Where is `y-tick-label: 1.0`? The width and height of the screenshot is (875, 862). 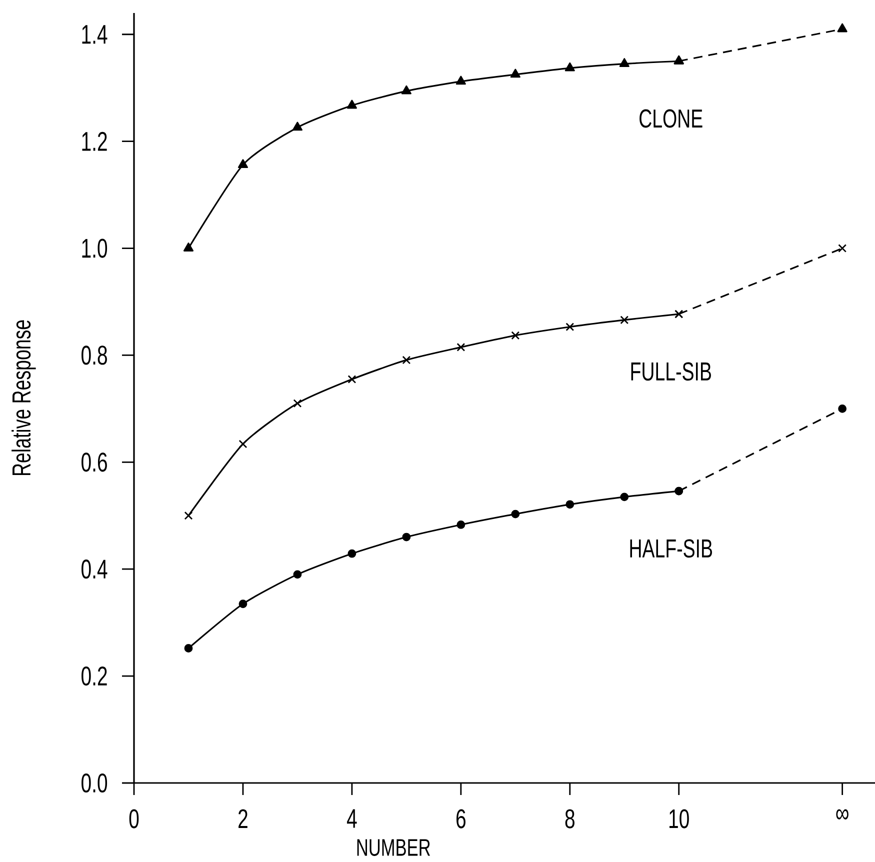 y-tick-label: 1.0 is located at coordinates (95, 248).